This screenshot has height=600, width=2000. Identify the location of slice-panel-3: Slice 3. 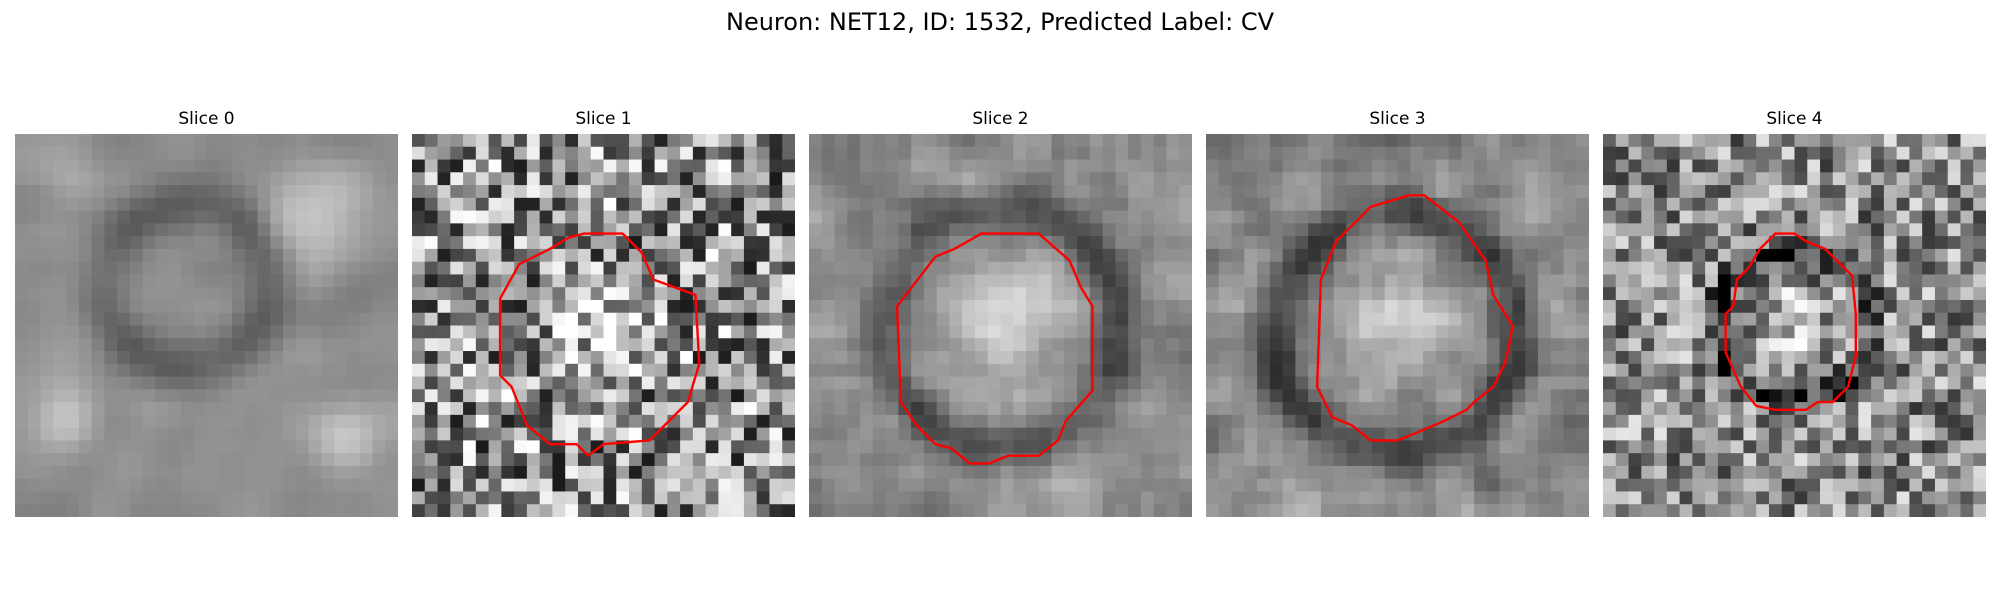
(1397, 312).